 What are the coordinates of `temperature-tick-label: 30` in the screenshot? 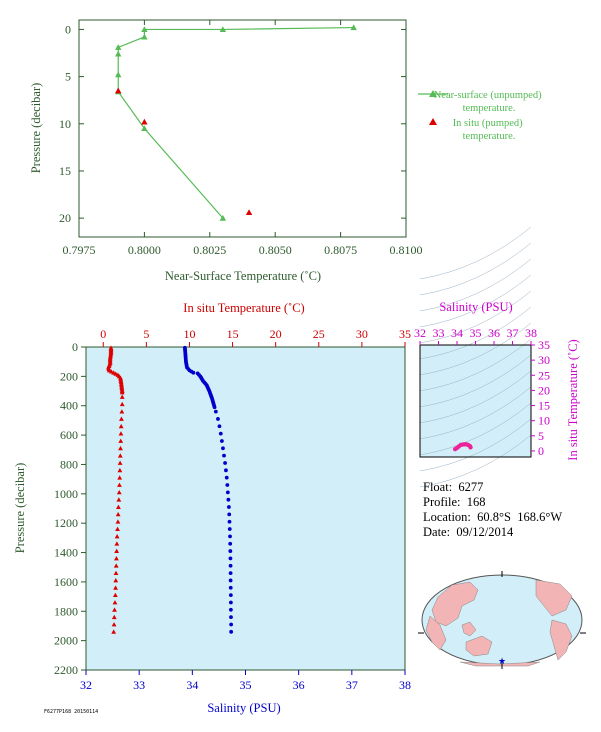 It's located at (362, 334).